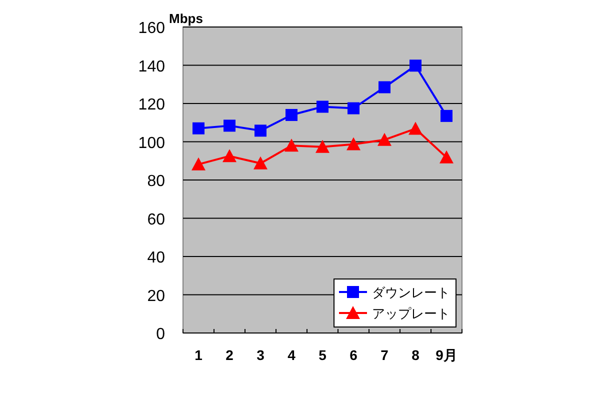  Describe the element at coordinates (411, 313) in the screenshot. I see `legend-label: アップレート` at that location.